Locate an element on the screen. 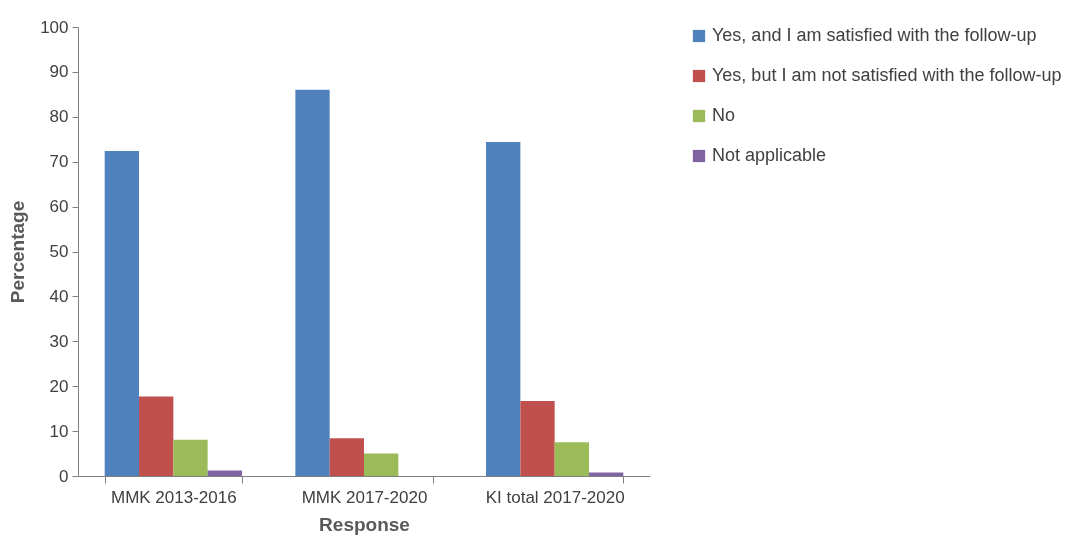  legend-label: Not applicable is located at coordinates (769, 155).